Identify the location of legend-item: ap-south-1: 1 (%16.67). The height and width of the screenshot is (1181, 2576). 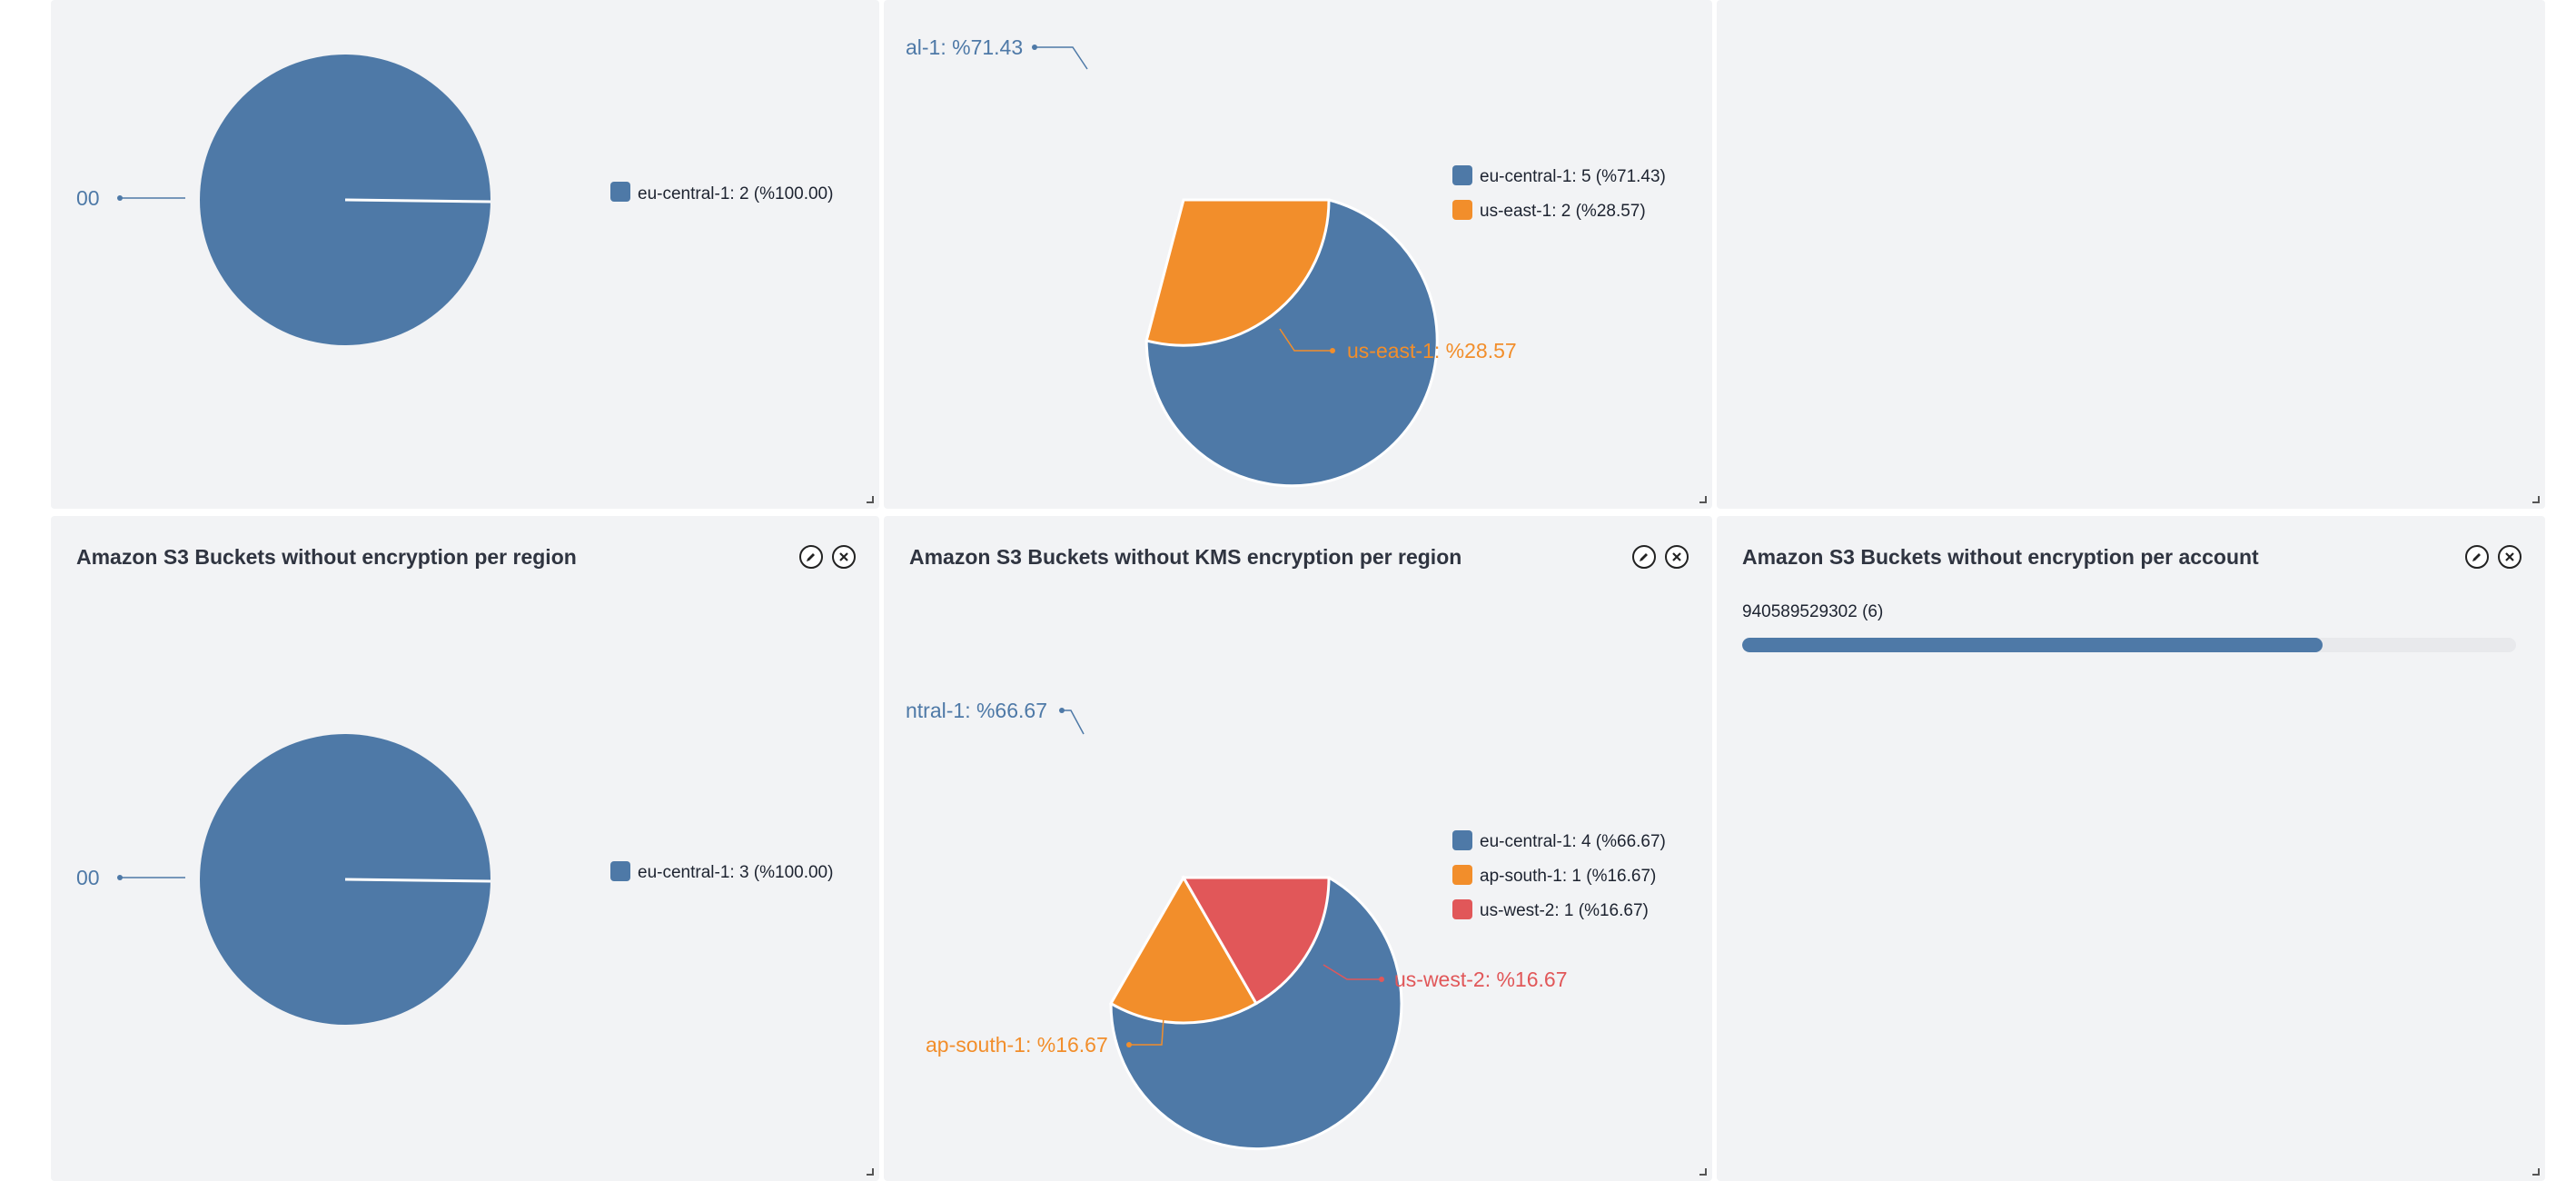
(1568, 876).